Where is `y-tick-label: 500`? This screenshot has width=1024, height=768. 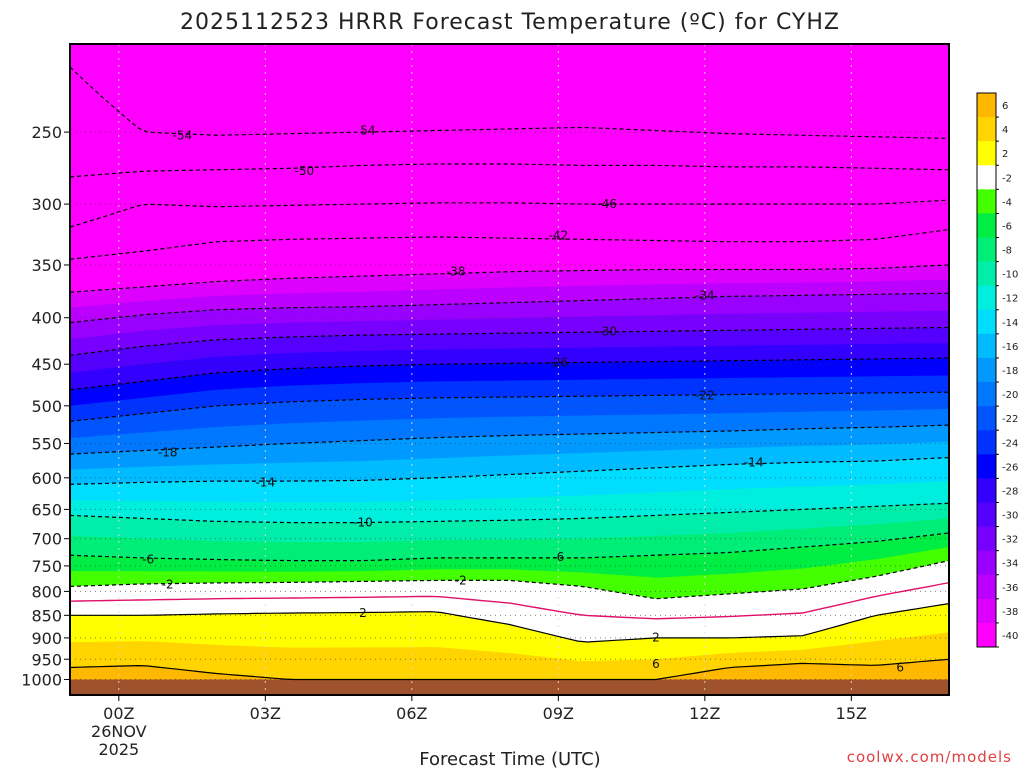
y-tick-label: 500 is located at coordinates (46, 406).